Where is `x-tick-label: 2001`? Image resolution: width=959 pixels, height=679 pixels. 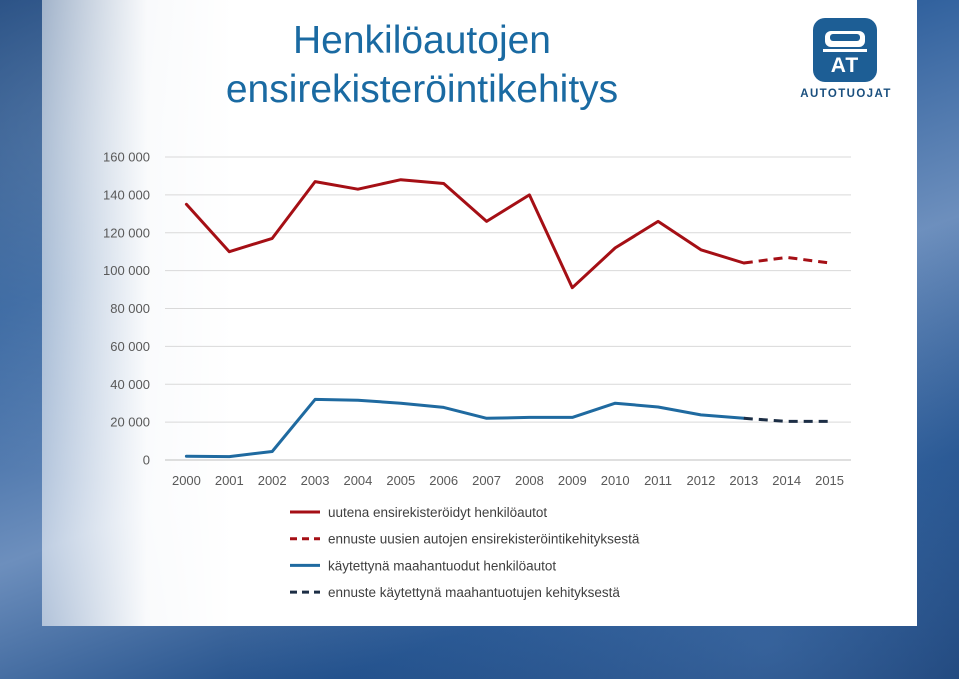
x-tick-label: 2001 is located at coordinates (229, 480).